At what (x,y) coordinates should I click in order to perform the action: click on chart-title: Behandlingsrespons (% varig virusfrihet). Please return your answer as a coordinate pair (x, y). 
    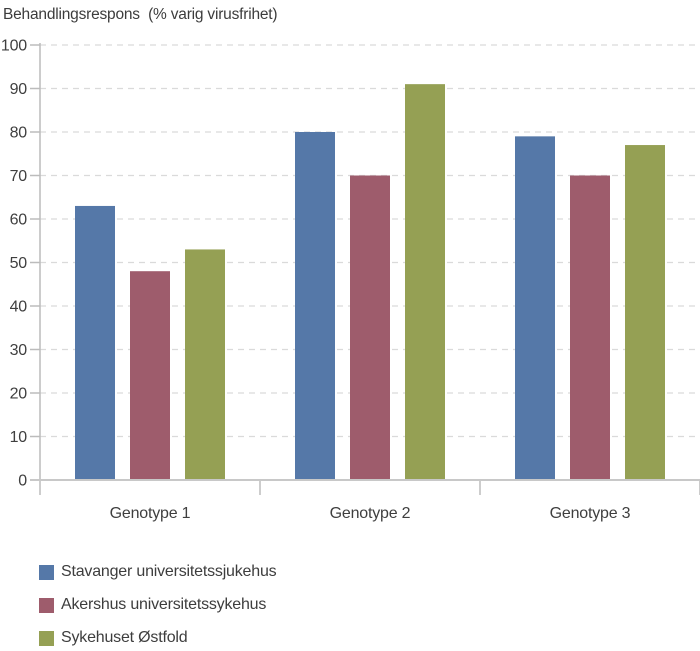
    Looking at the image, I should click on (140, 14).